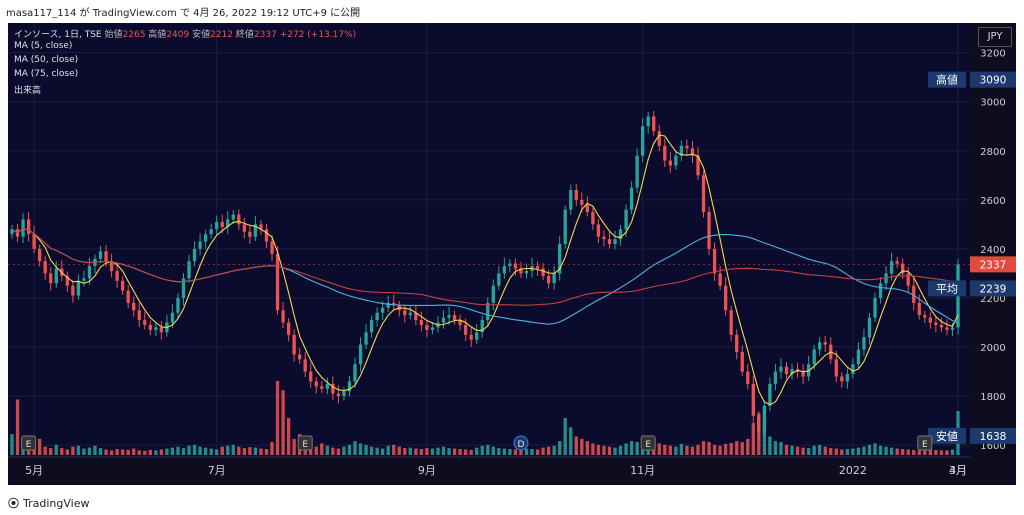  I want to click on dividend-marker: D, so click(521, 443).